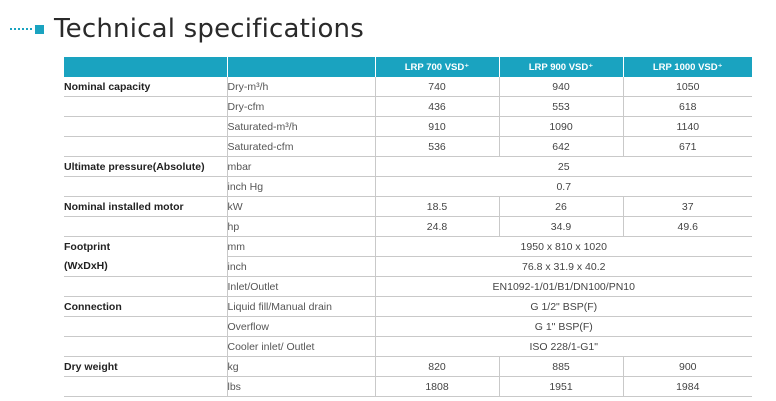 This screenshot has width=776, height=401. I want to click on row-value: 24.8, so click(436, 226).